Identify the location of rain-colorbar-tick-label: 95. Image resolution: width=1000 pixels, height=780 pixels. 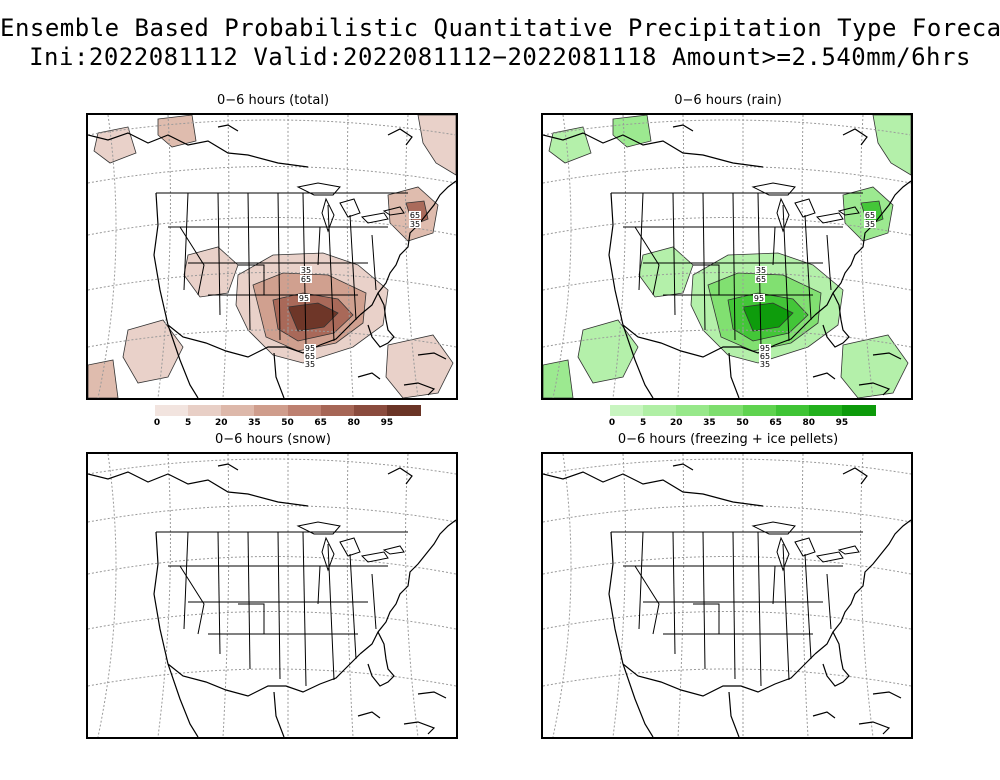
(842, 423).